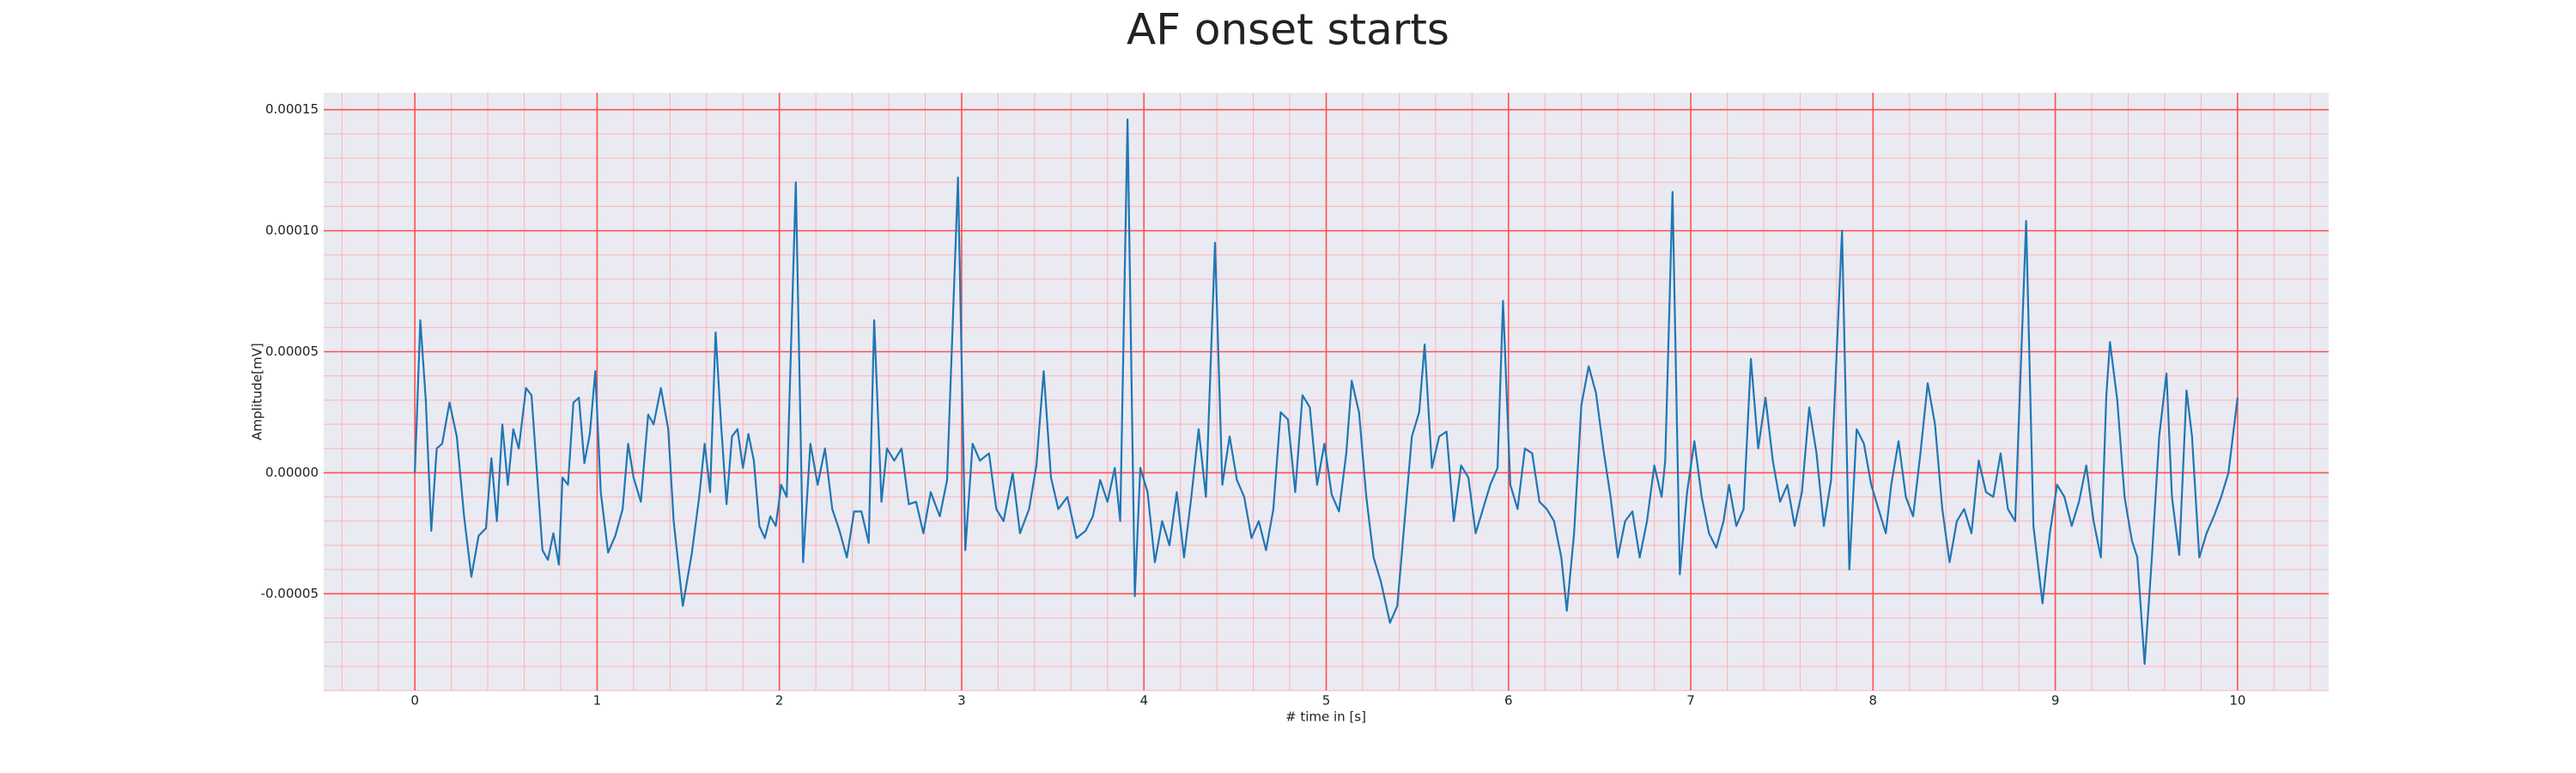 Image resolution: width=2576 pixels, height=773 pixels. Describe the element at coordinates (962, 701) in the screenshot. I see `x-tick-label: 3` at that location.